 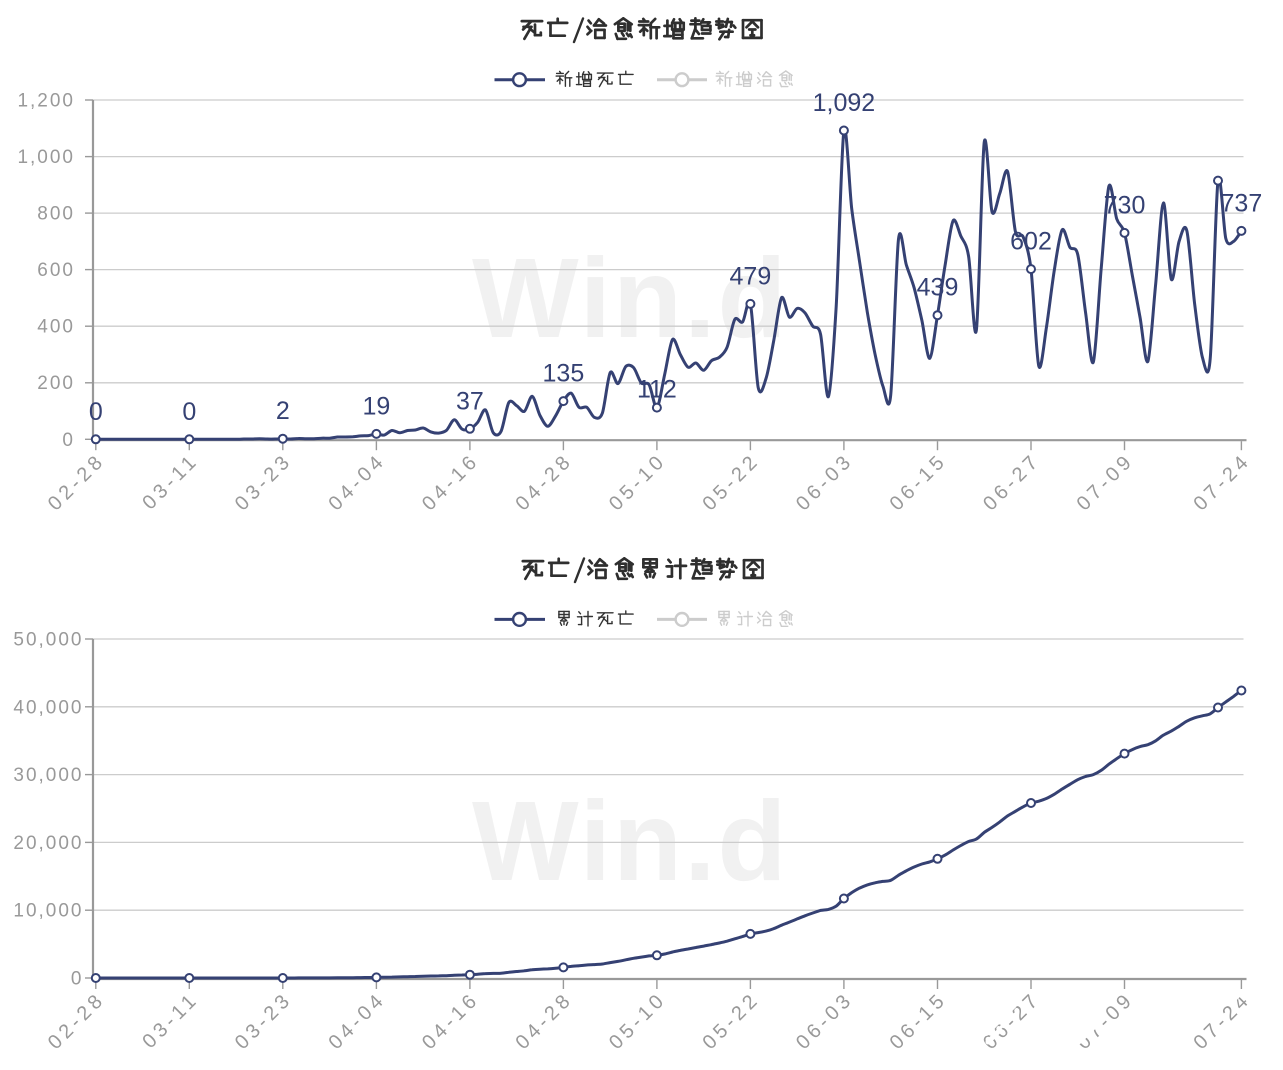 I want to click on svg-text: 800, so click(x=56, y=214).